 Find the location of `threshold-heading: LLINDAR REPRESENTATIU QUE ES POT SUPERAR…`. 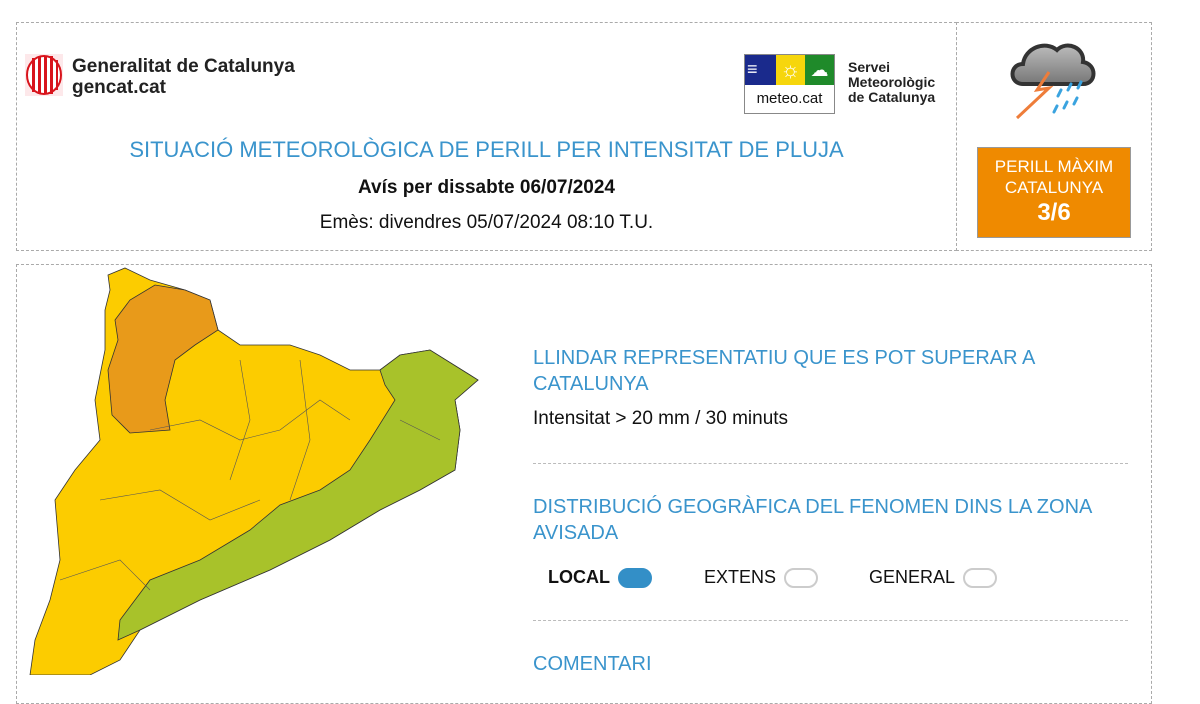

threshold-heading: LLINDAR REPRESENTATIU QUE ES POT SUPERAR… is located at coordinates (784, 371).